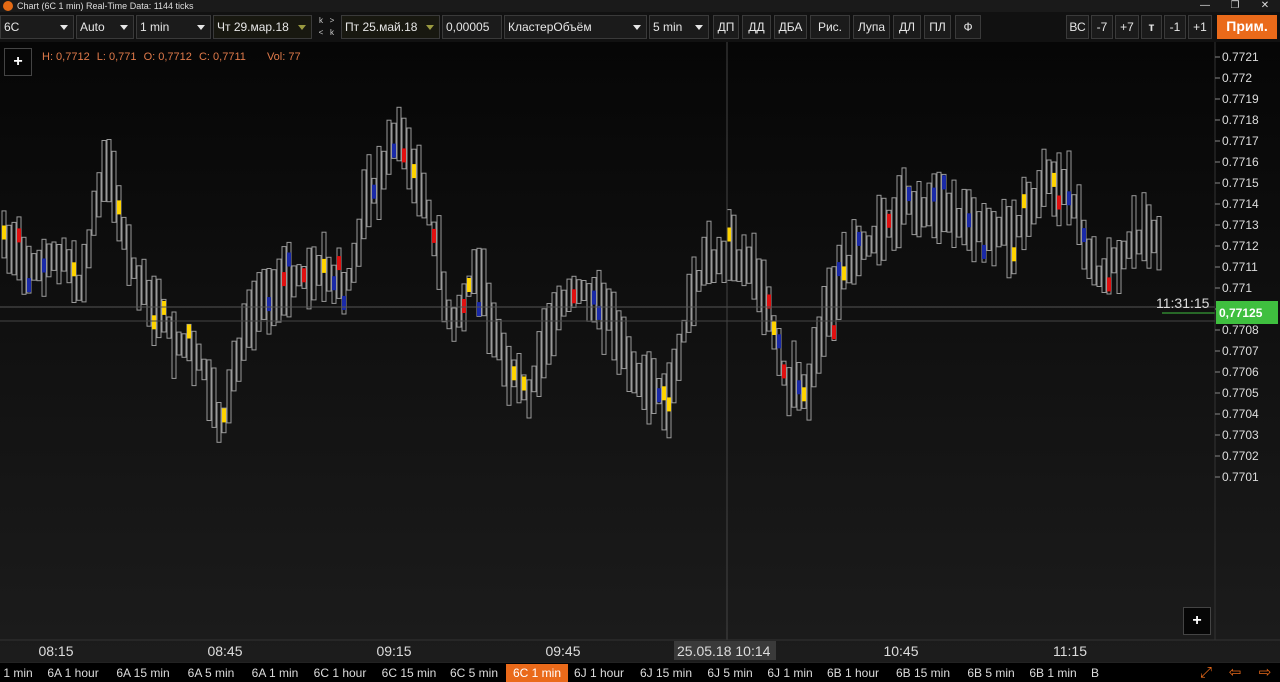 The width and height of the screenshot is (1280, 682). I want to click on tool-button-t: т, so click(1151, 27).